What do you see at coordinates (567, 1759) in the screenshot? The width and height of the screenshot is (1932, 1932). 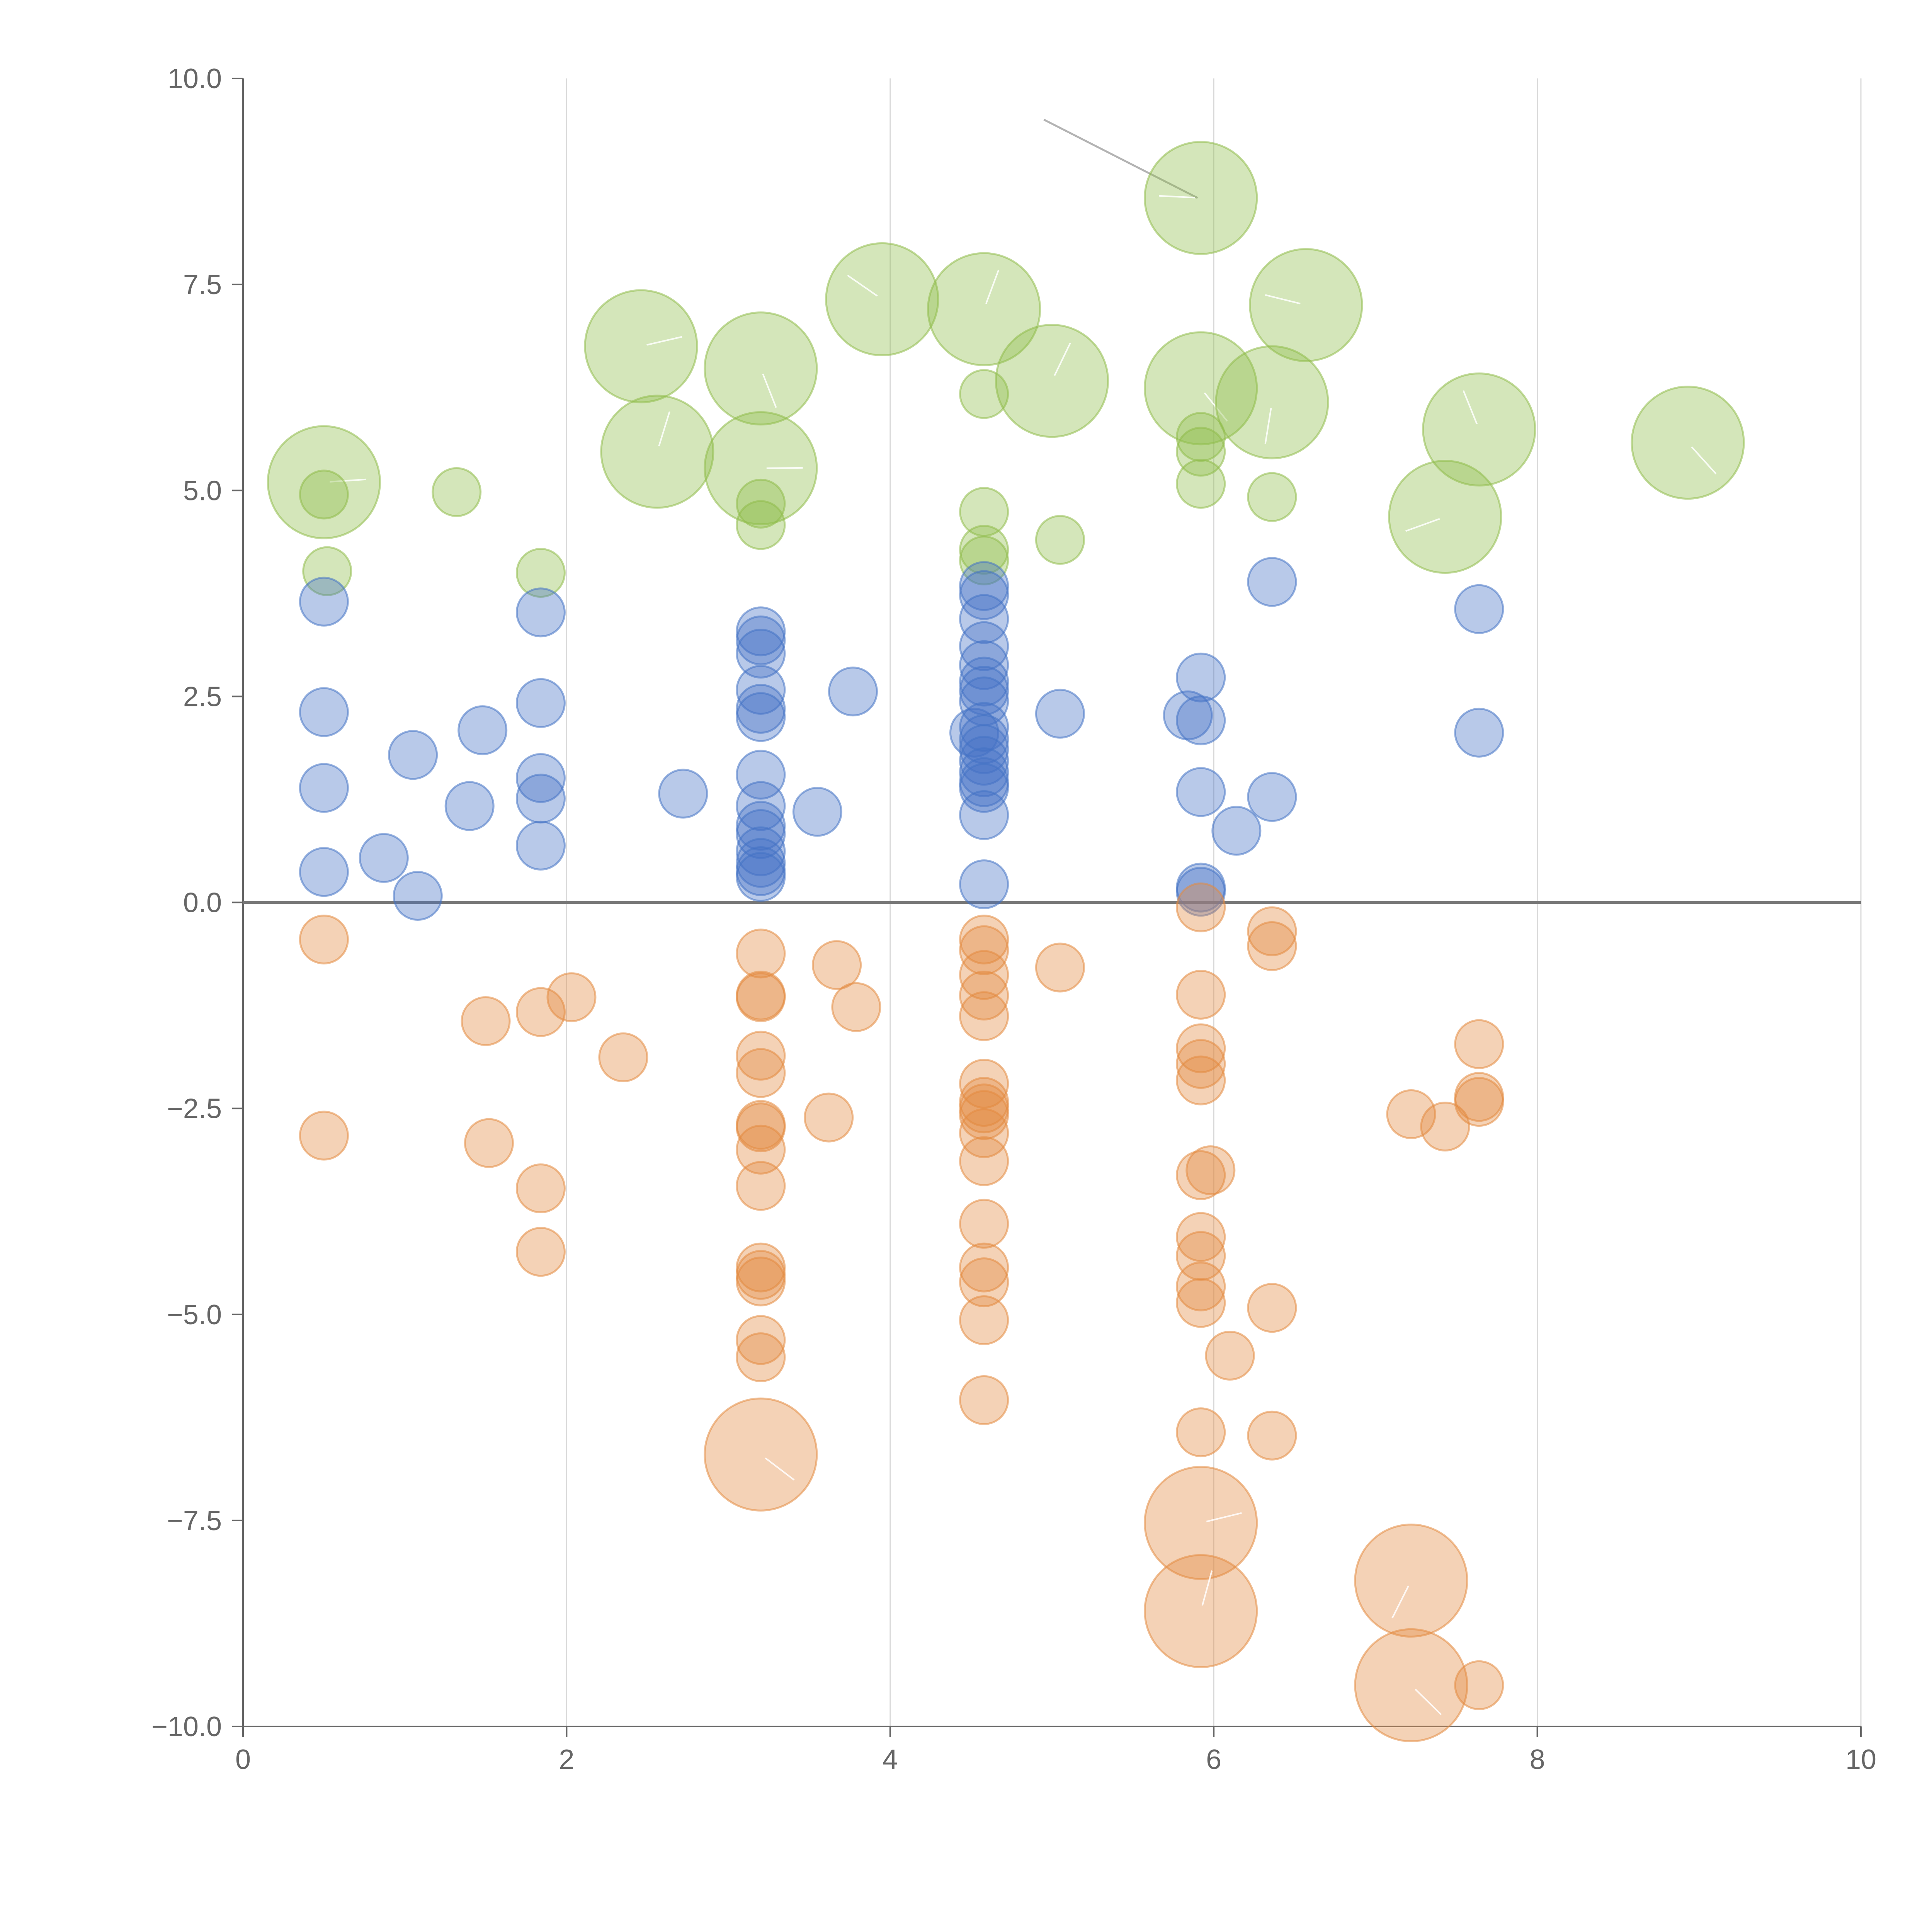 I see `x-tick-label: 2` at bounding box center [567, 1759].